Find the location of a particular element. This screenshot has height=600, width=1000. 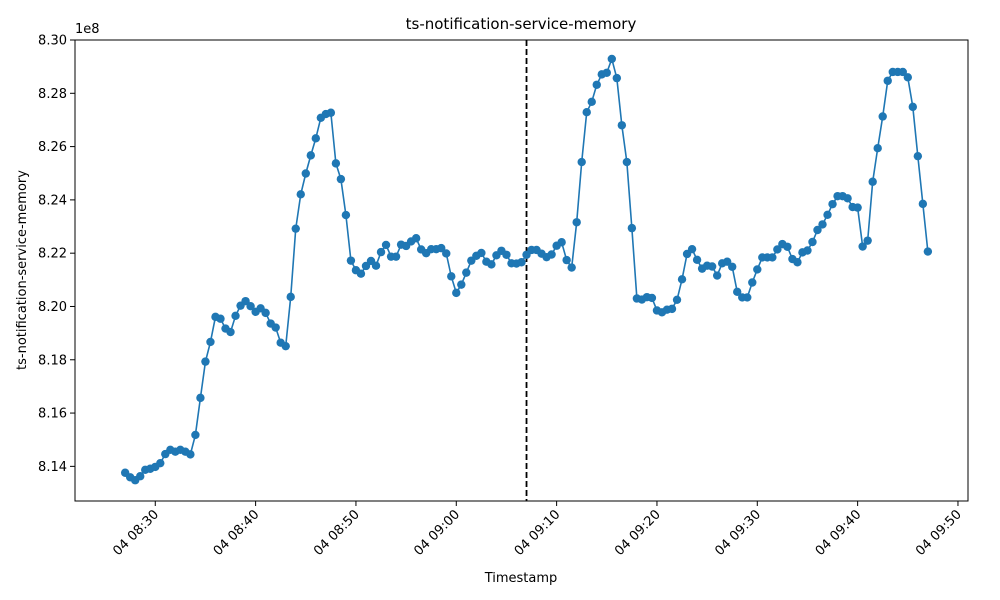

x-tick-label: 04 08:30 is located at coordinates (136, 533).